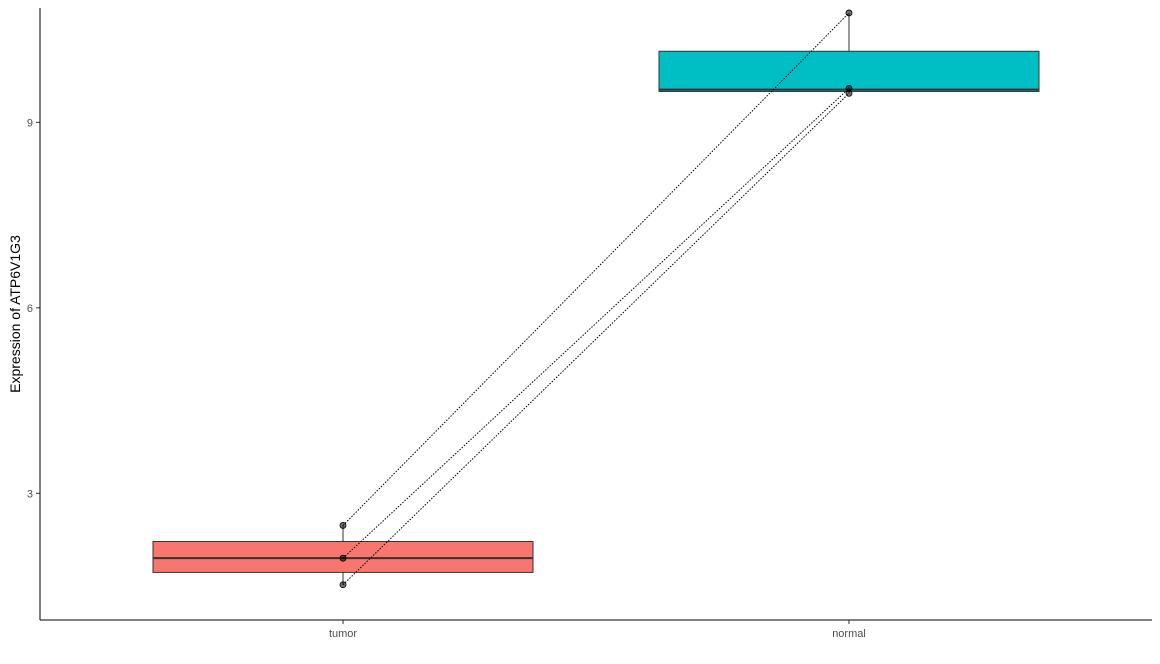 The image size is (1160, 664). Describe the element at coordinates (33, 308) in the screenshot. I see `y-axis-ticks: 3 6 9` at that location.